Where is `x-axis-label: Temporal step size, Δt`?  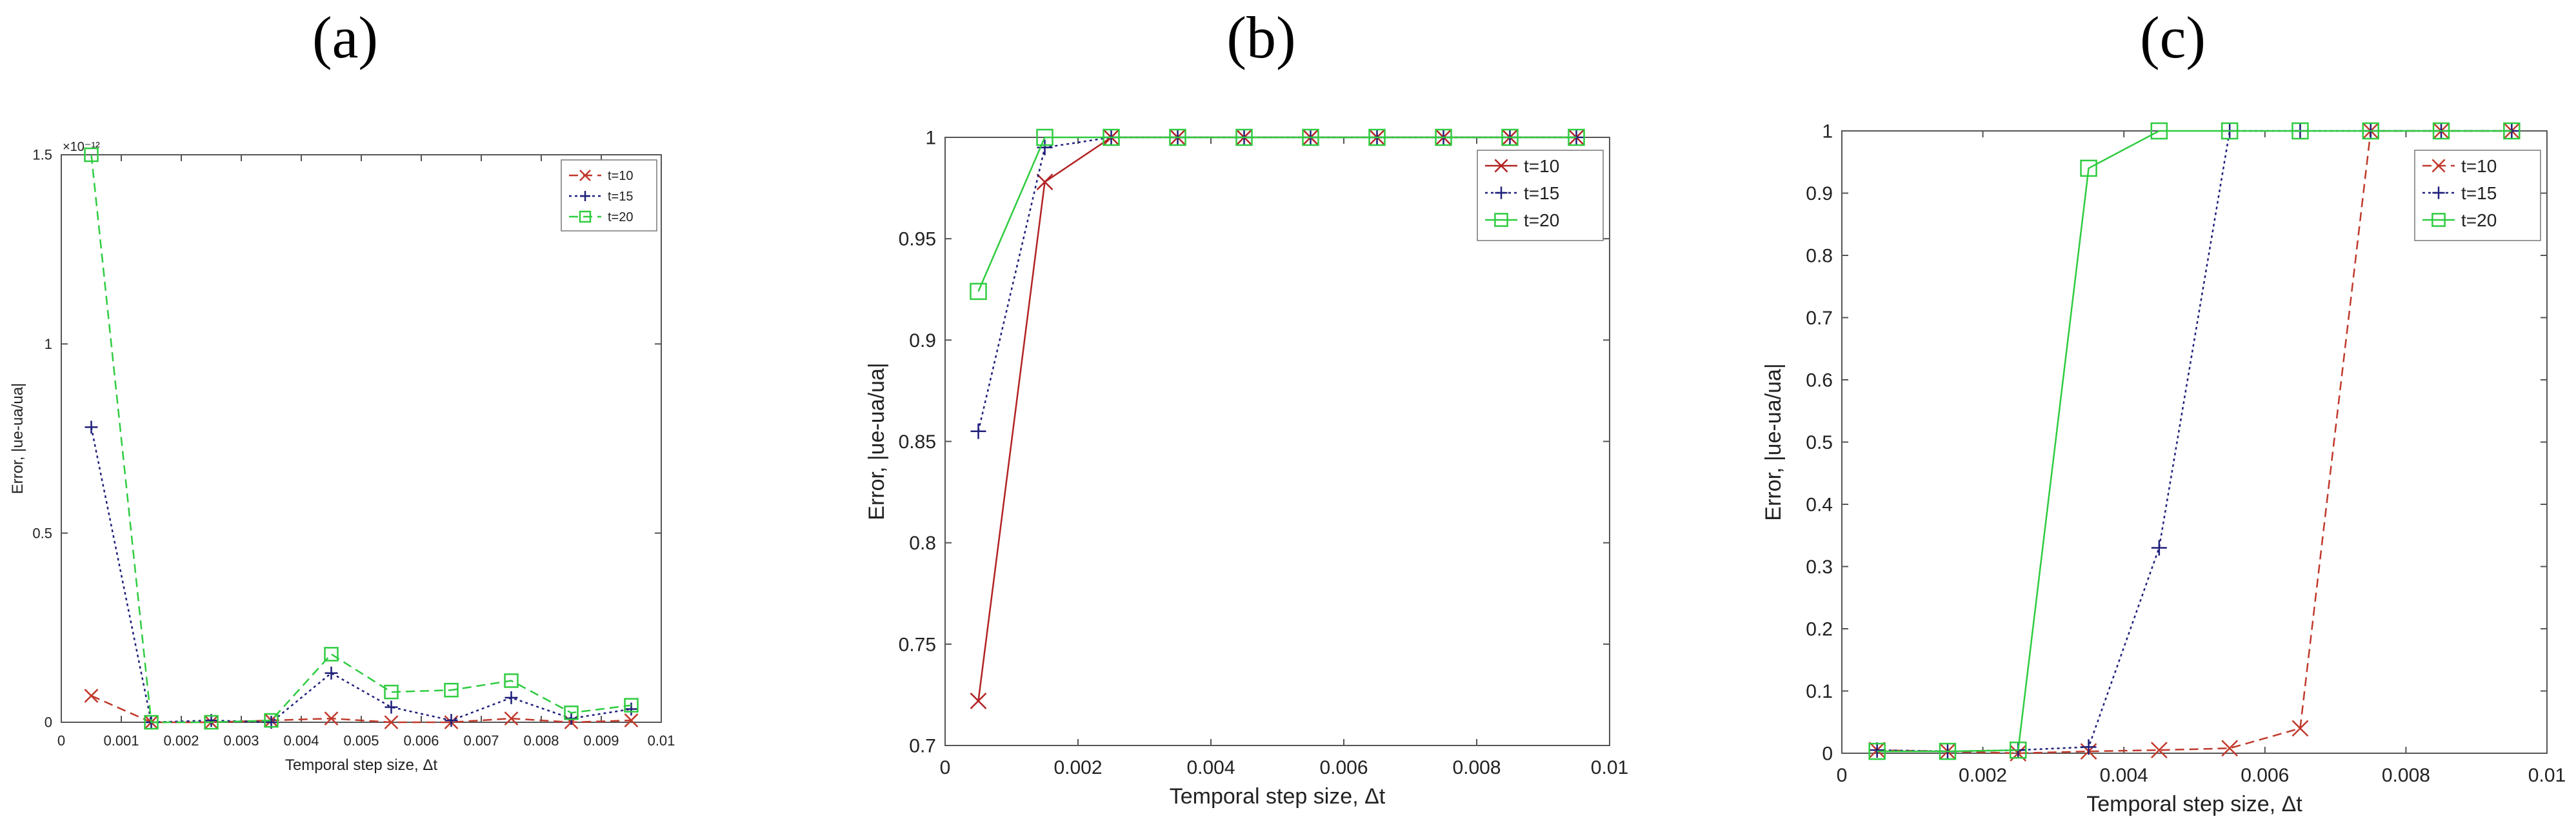
x-axis-label: Temporal step size, Δt is located at coordinates (1278, 796).